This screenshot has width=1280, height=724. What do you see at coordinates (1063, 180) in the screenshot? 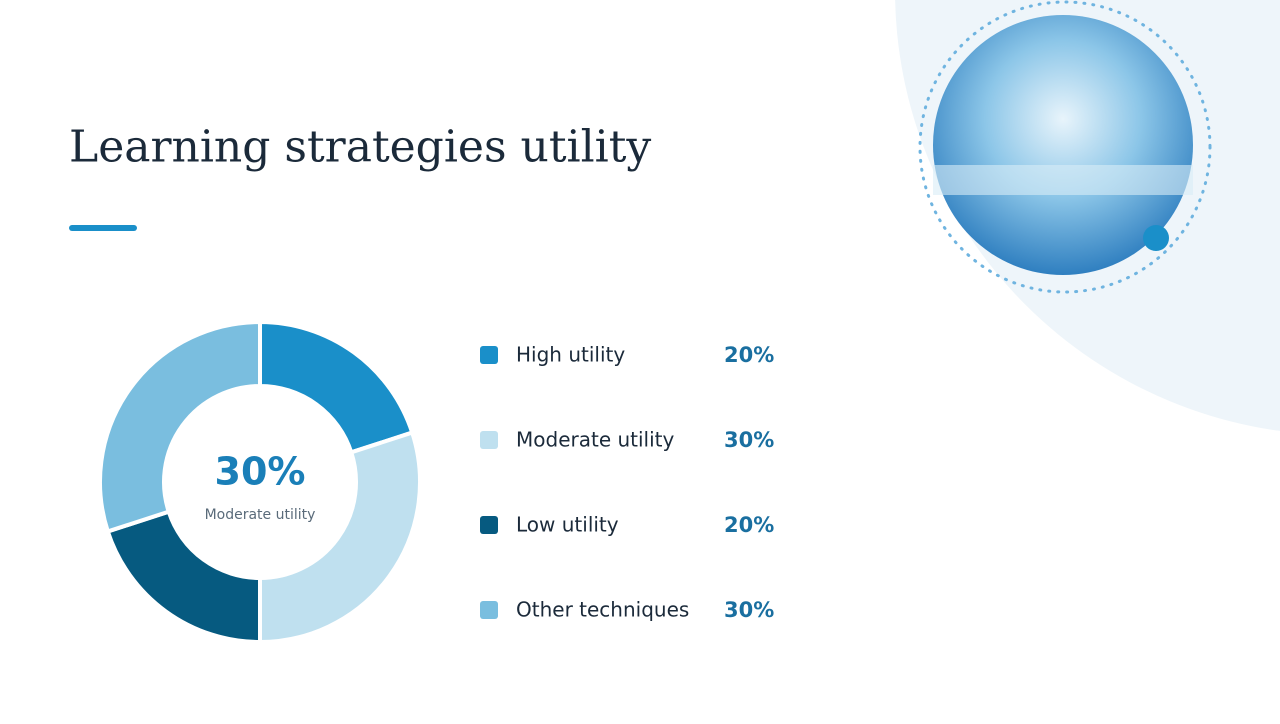
I see `illustration-floor` at bounding box center [1063, 180].